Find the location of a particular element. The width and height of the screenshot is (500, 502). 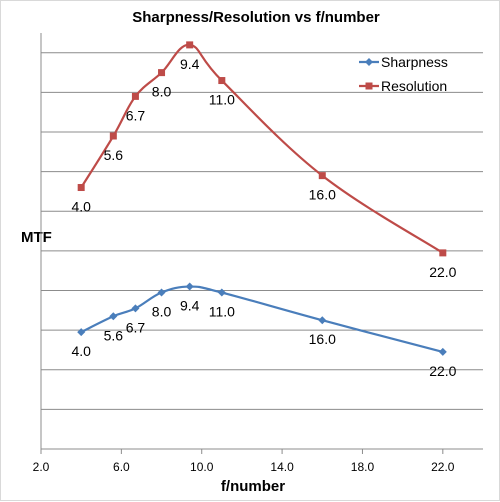

legend-marker-resolution is located at coordinates (369, 86).